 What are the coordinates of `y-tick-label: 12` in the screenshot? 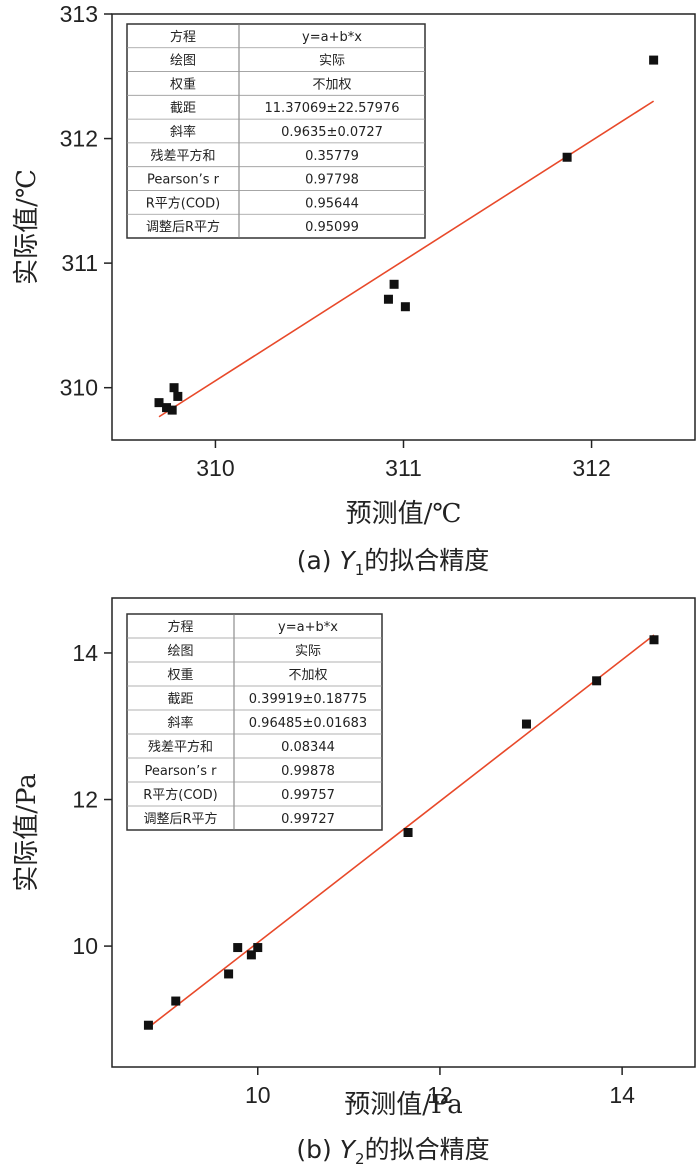 It's located at (85, 800).